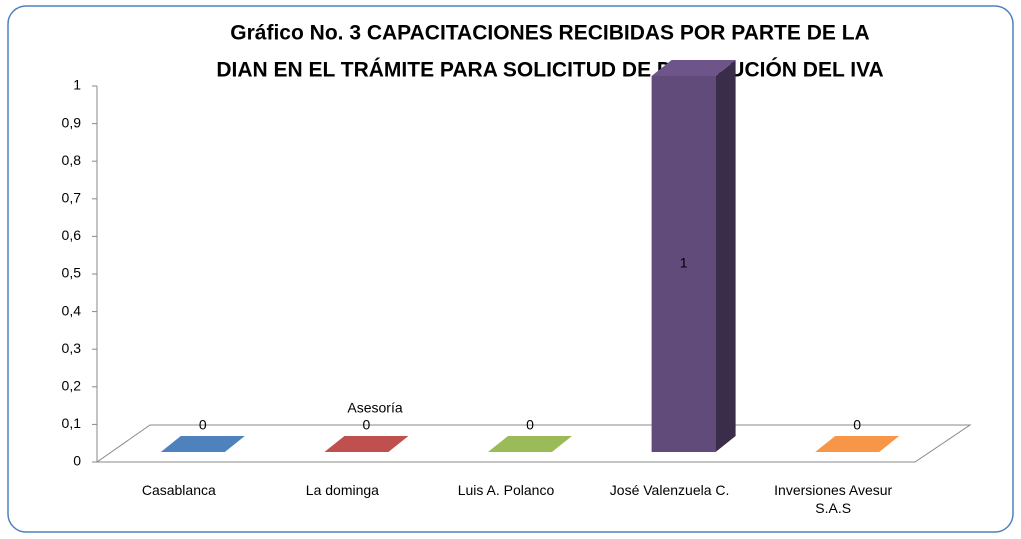  What do you see at coordinates (342, 490) in the screenshot?
I see `x-tick-label: La dominga` at bounding box center [342, 490].